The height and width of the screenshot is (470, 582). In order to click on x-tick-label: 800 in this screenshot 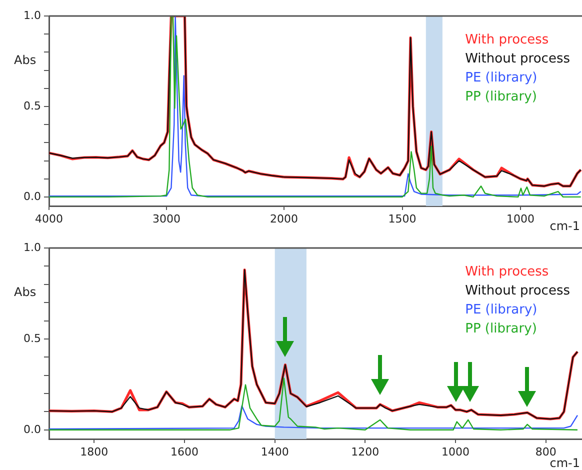, I will do `click(545, 451)`.